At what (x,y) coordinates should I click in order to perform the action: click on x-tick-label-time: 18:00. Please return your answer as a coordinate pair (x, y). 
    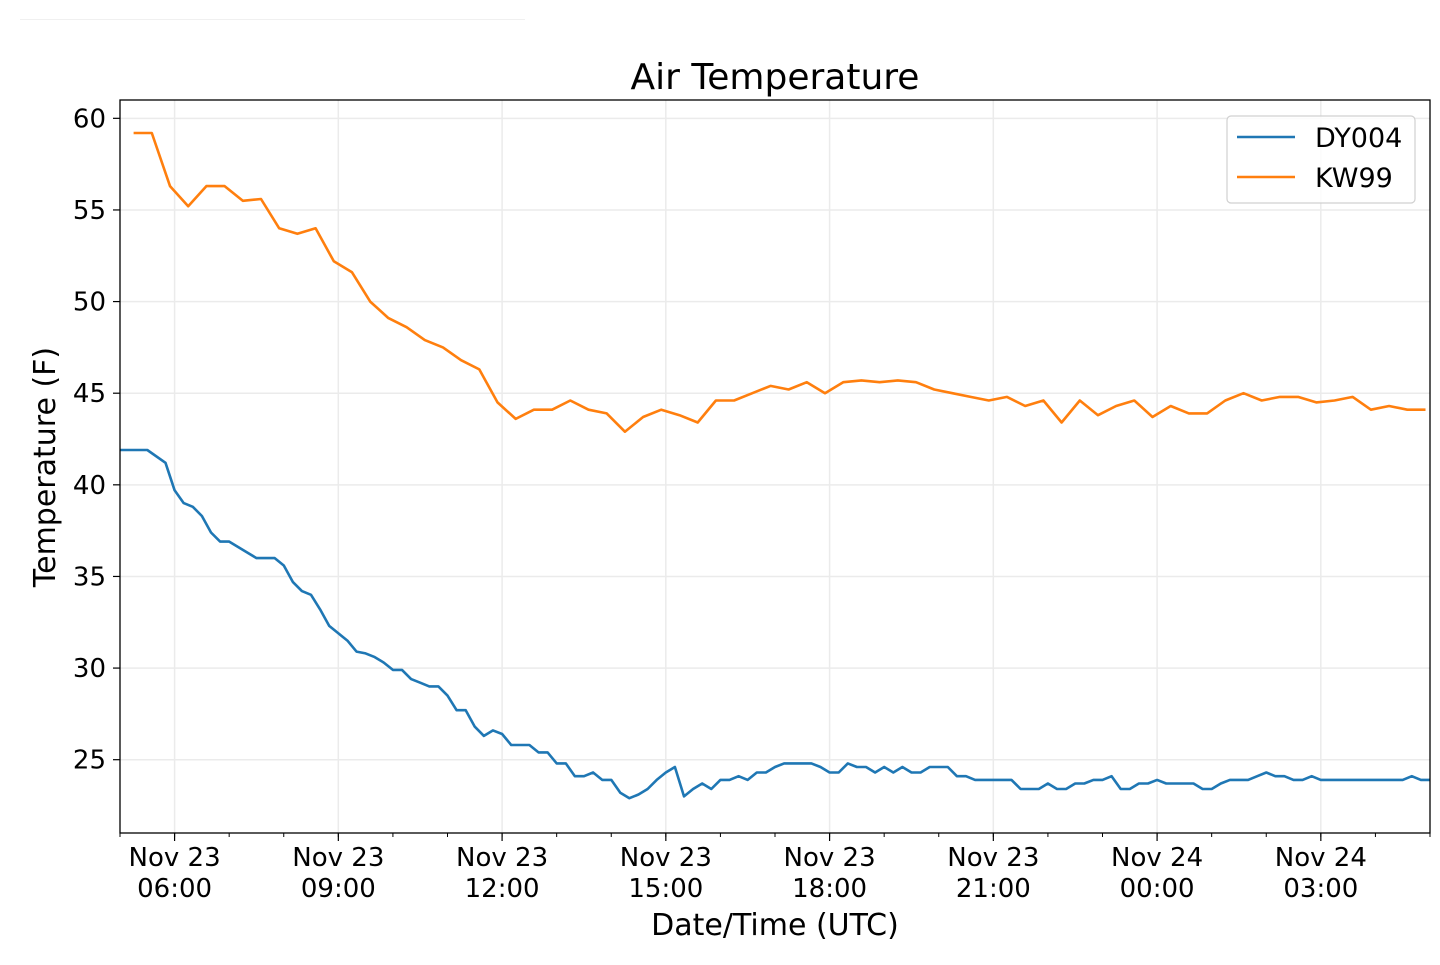
    Looking at the image, I should click on (829, 889).